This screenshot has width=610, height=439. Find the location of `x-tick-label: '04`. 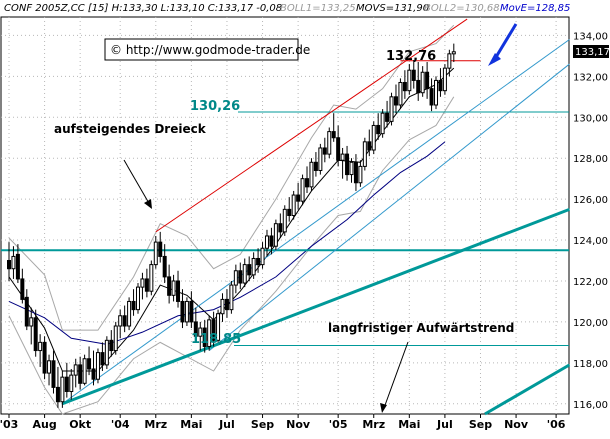

x-tick-label: '04 is located at coordinates (120, 424).